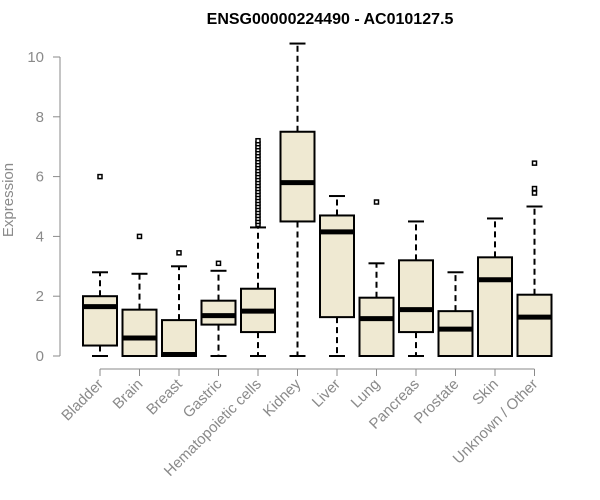 This screenshot has height=500, width=600. What do you see at coordinates (40, 117) in the screenshot?
I see `y-tick-label: 8` at bounding box center [40, 117].